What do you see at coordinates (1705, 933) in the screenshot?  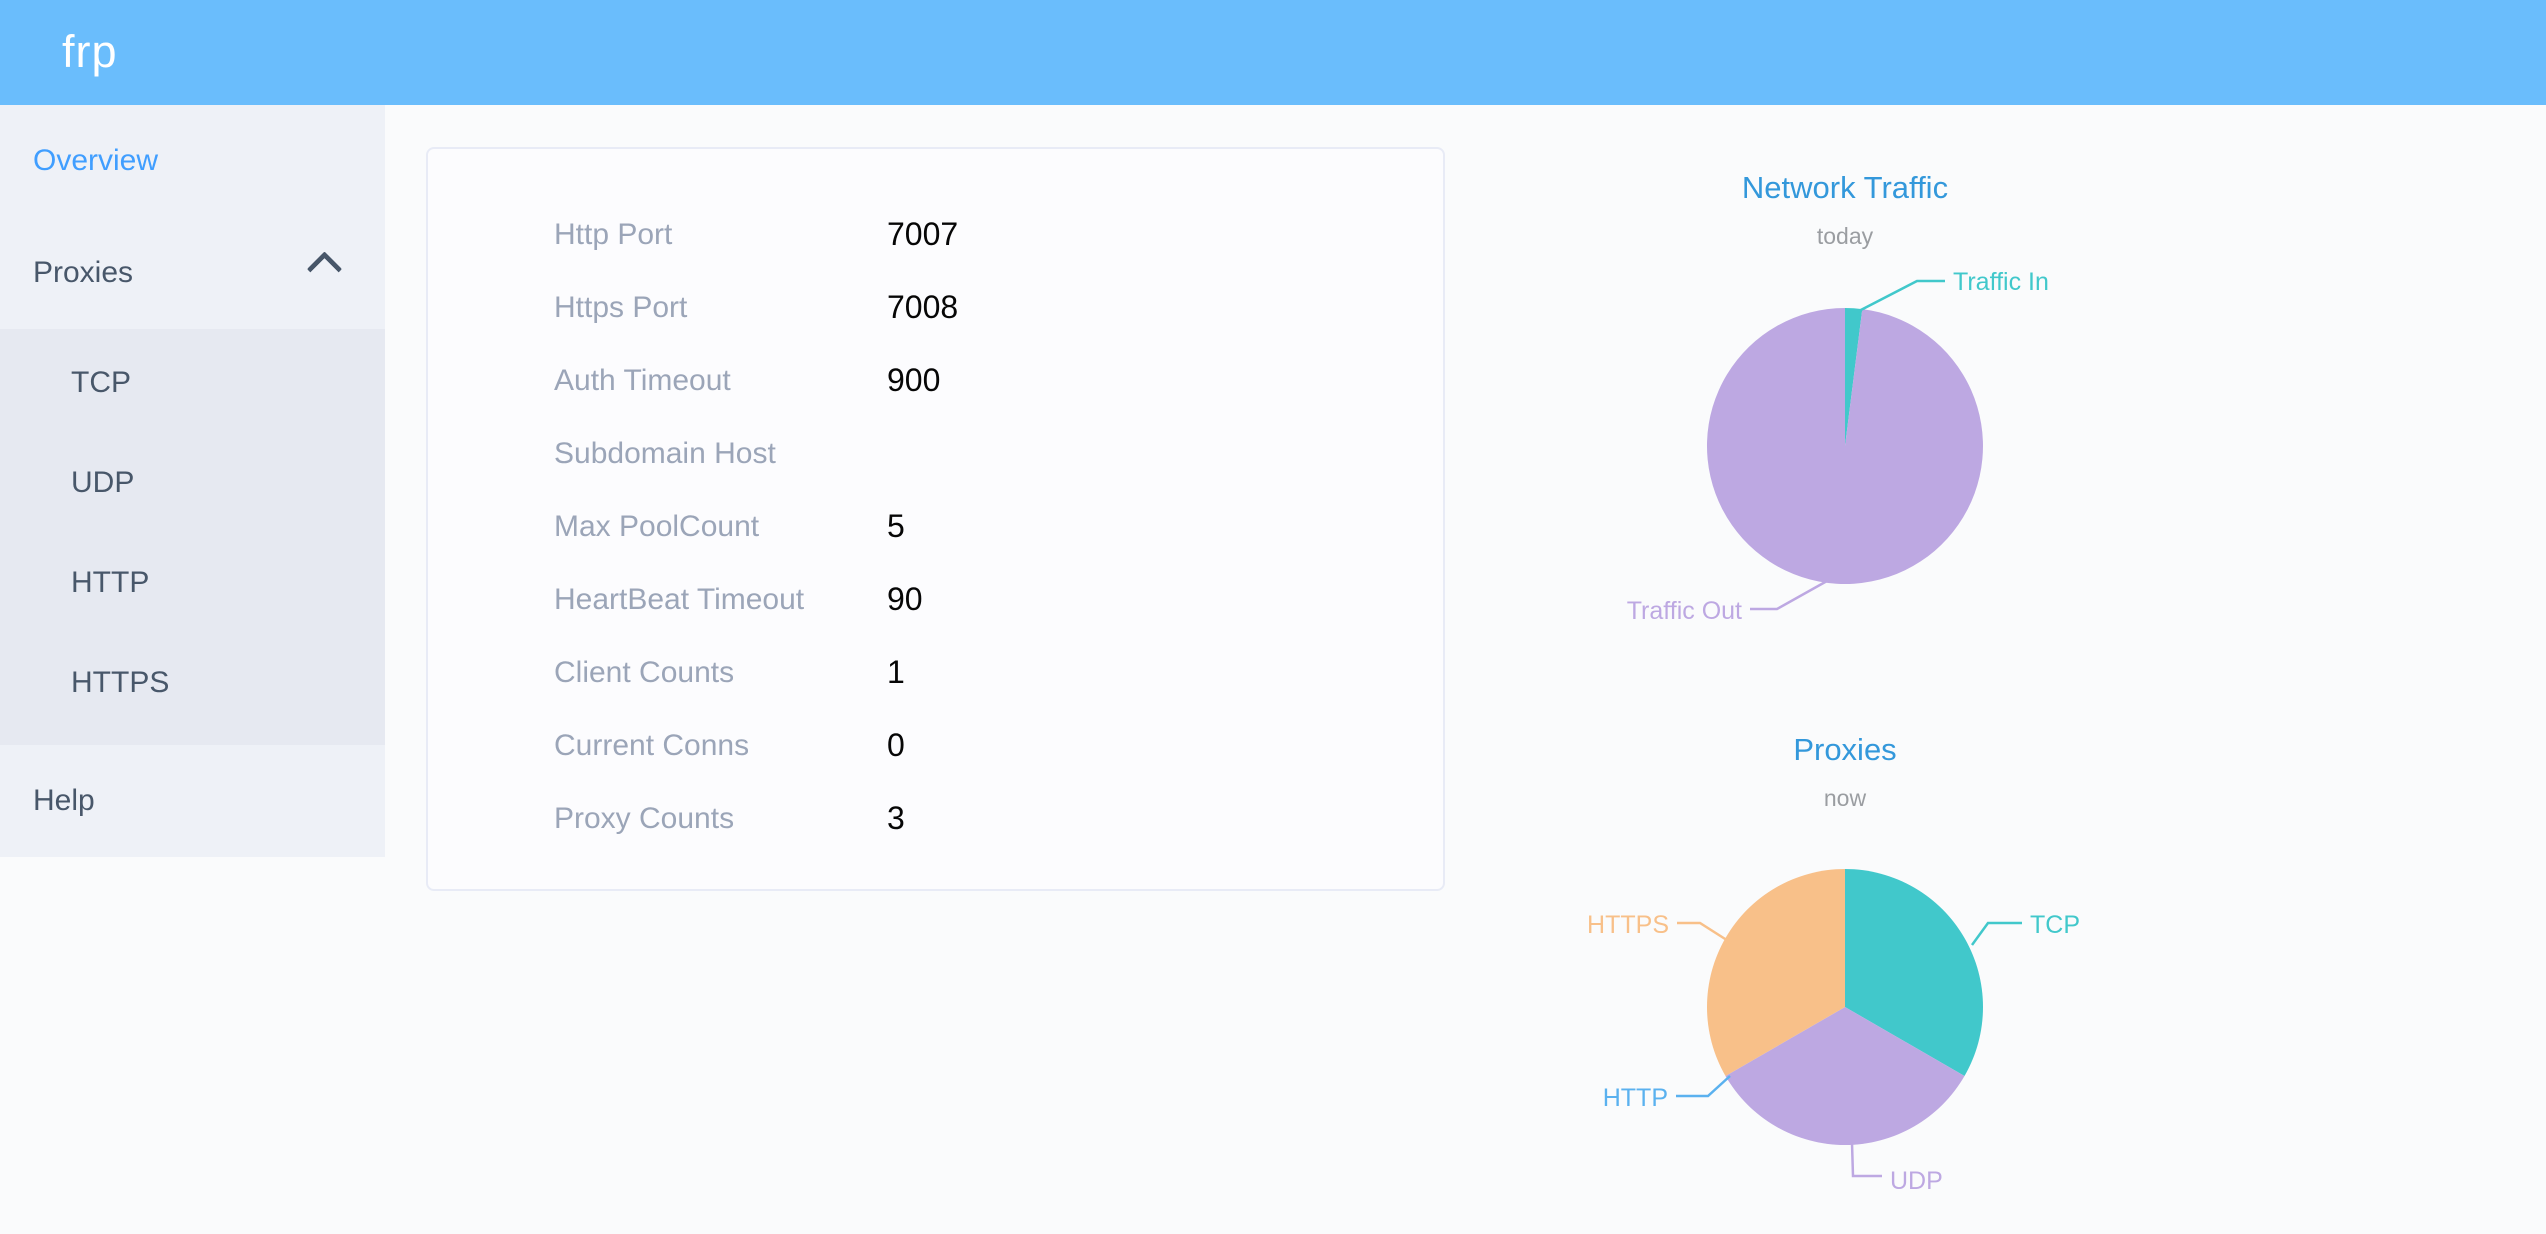 I see `https-leader-line` at bounding box center [1705, 933].